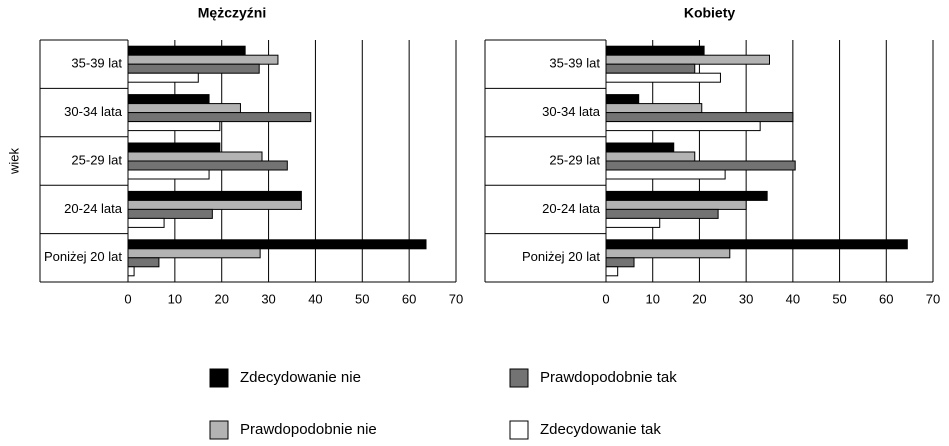 This screenshot has width=949, height=446. What do you see at coordinates (608, 377) in the screenshot?
I see `legend-label: Prawdopodobnie tak` at bounding box center [608, 377].